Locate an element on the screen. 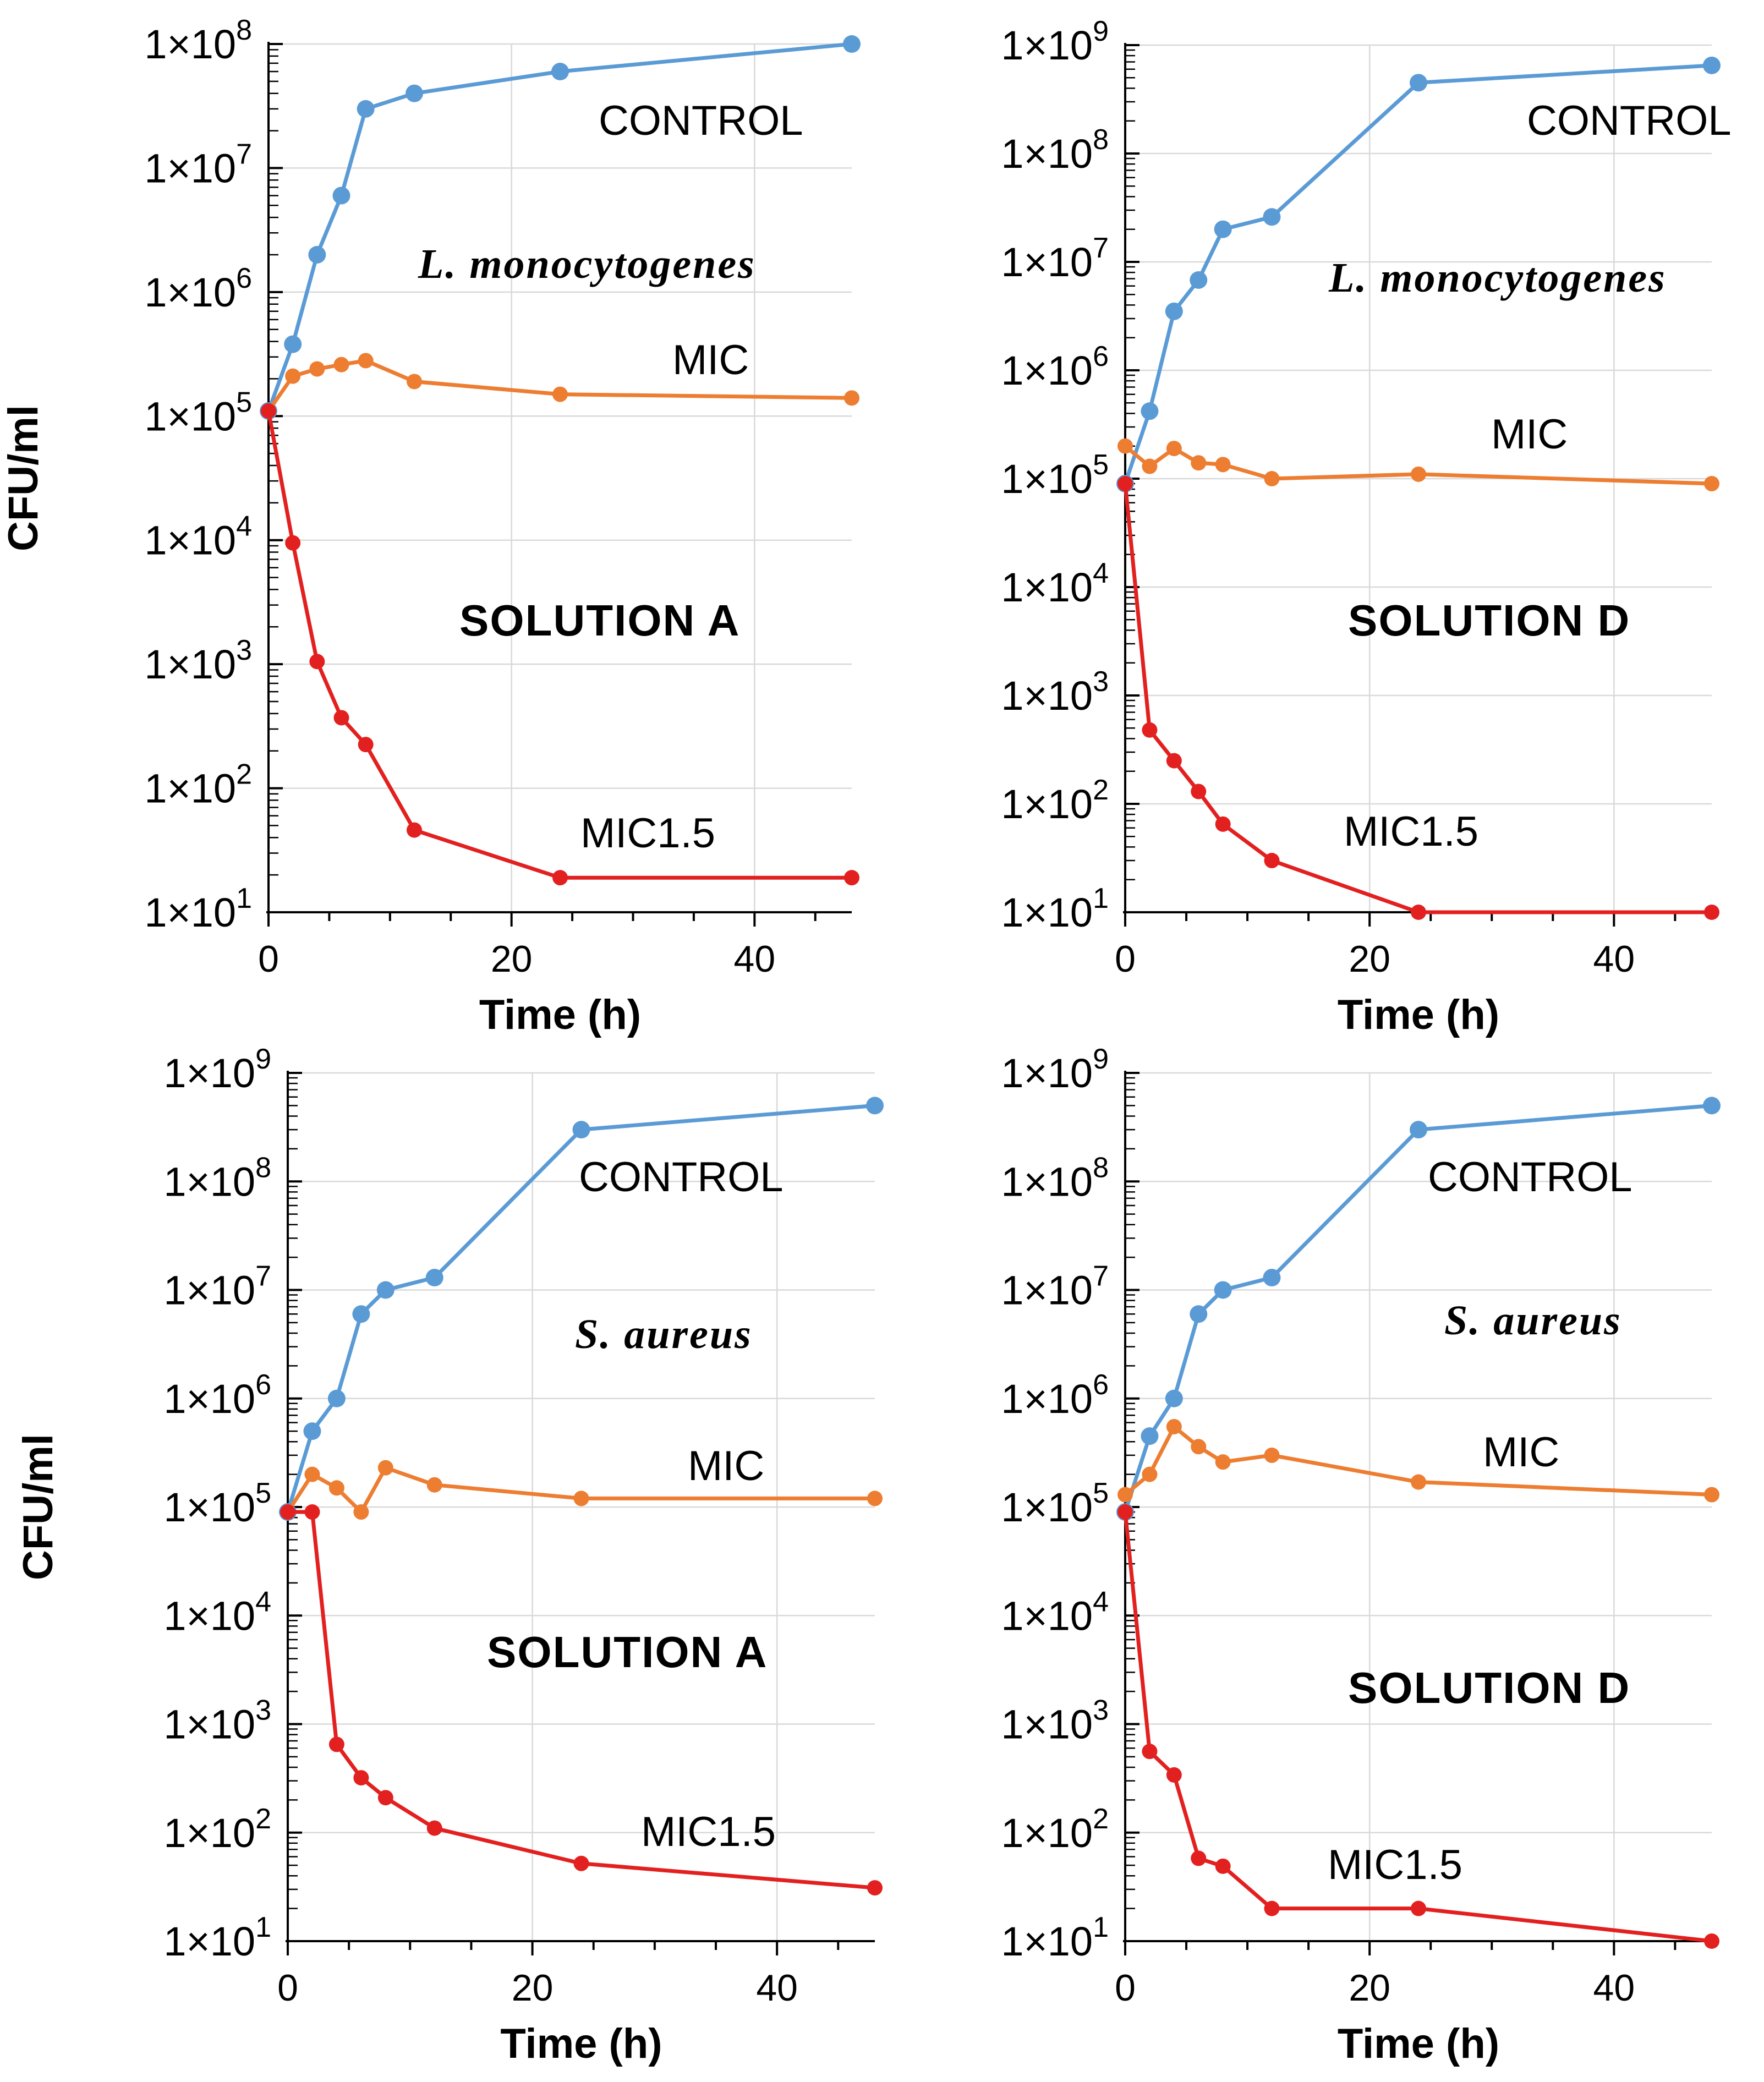 The width and height of the screenshot is (1764, 2082). series-line-mic is located at coordinates (1418, 1460).